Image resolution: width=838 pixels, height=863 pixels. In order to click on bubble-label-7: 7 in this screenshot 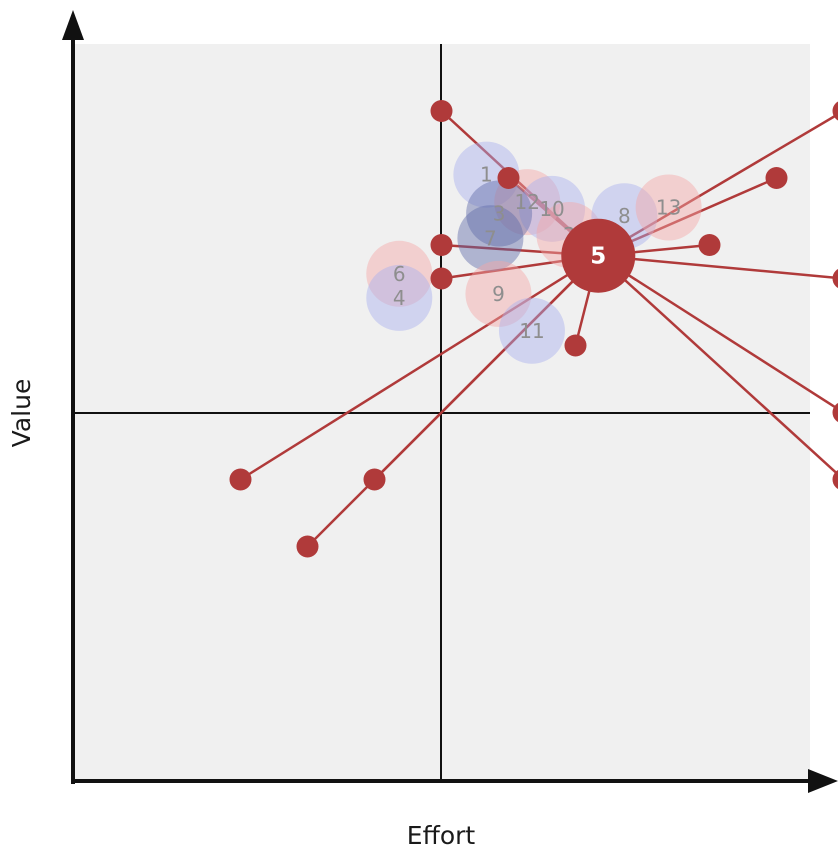, I will do `click(490, 238)`.